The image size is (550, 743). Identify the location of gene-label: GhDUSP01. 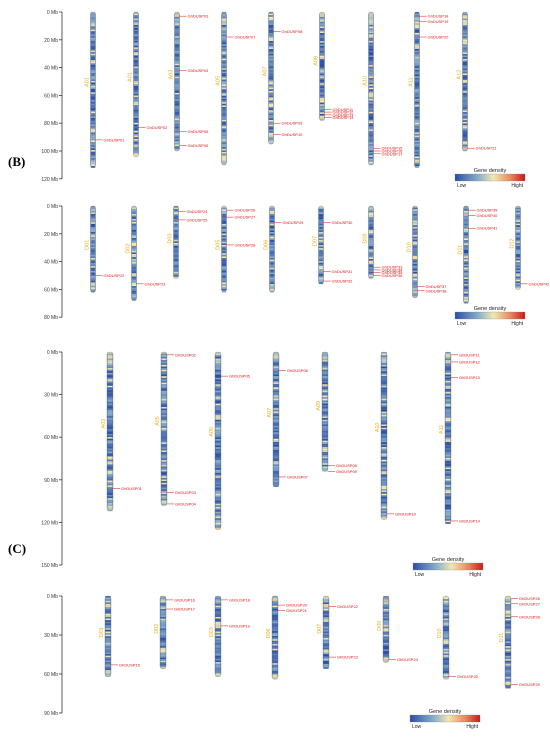
(132, 488).